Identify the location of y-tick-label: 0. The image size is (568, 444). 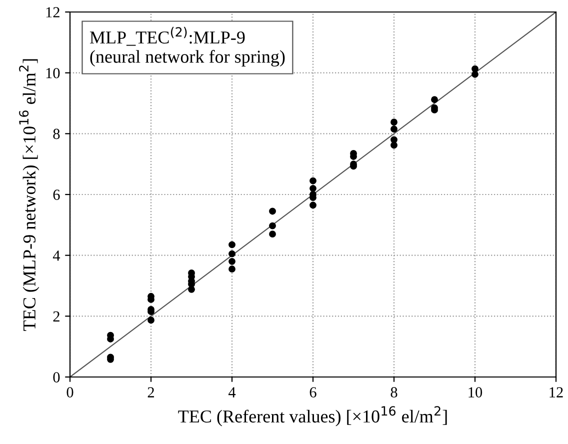
(56, 377).